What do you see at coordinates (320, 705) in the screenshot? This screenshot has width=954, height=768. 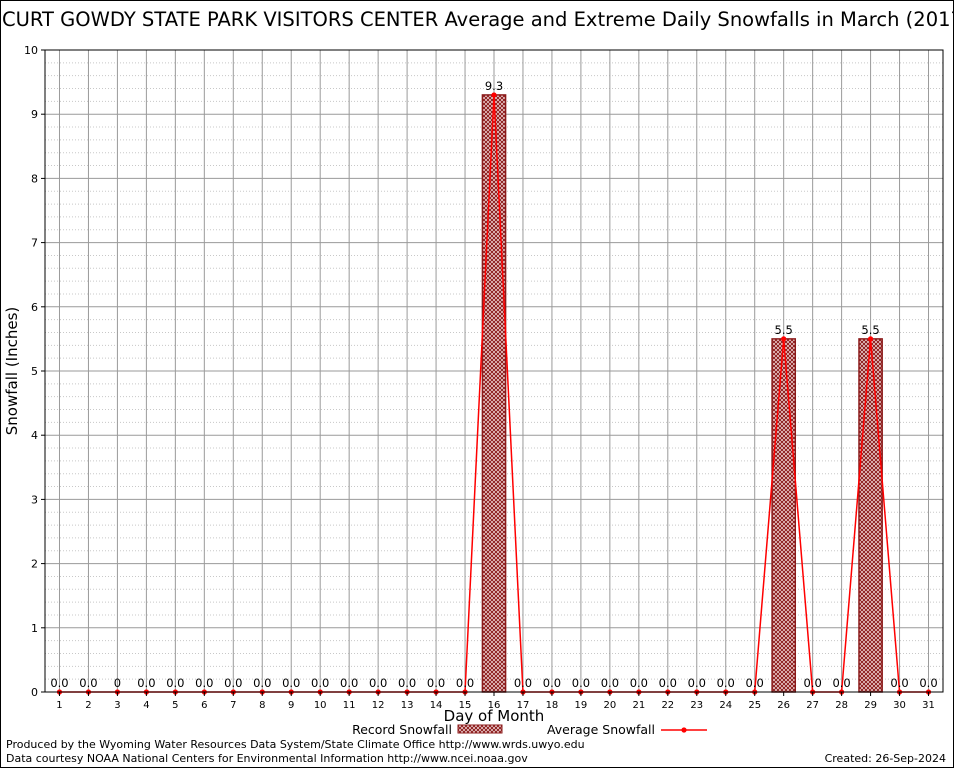 I see `x-tick-label: 10` at bounding box center [320, 705].